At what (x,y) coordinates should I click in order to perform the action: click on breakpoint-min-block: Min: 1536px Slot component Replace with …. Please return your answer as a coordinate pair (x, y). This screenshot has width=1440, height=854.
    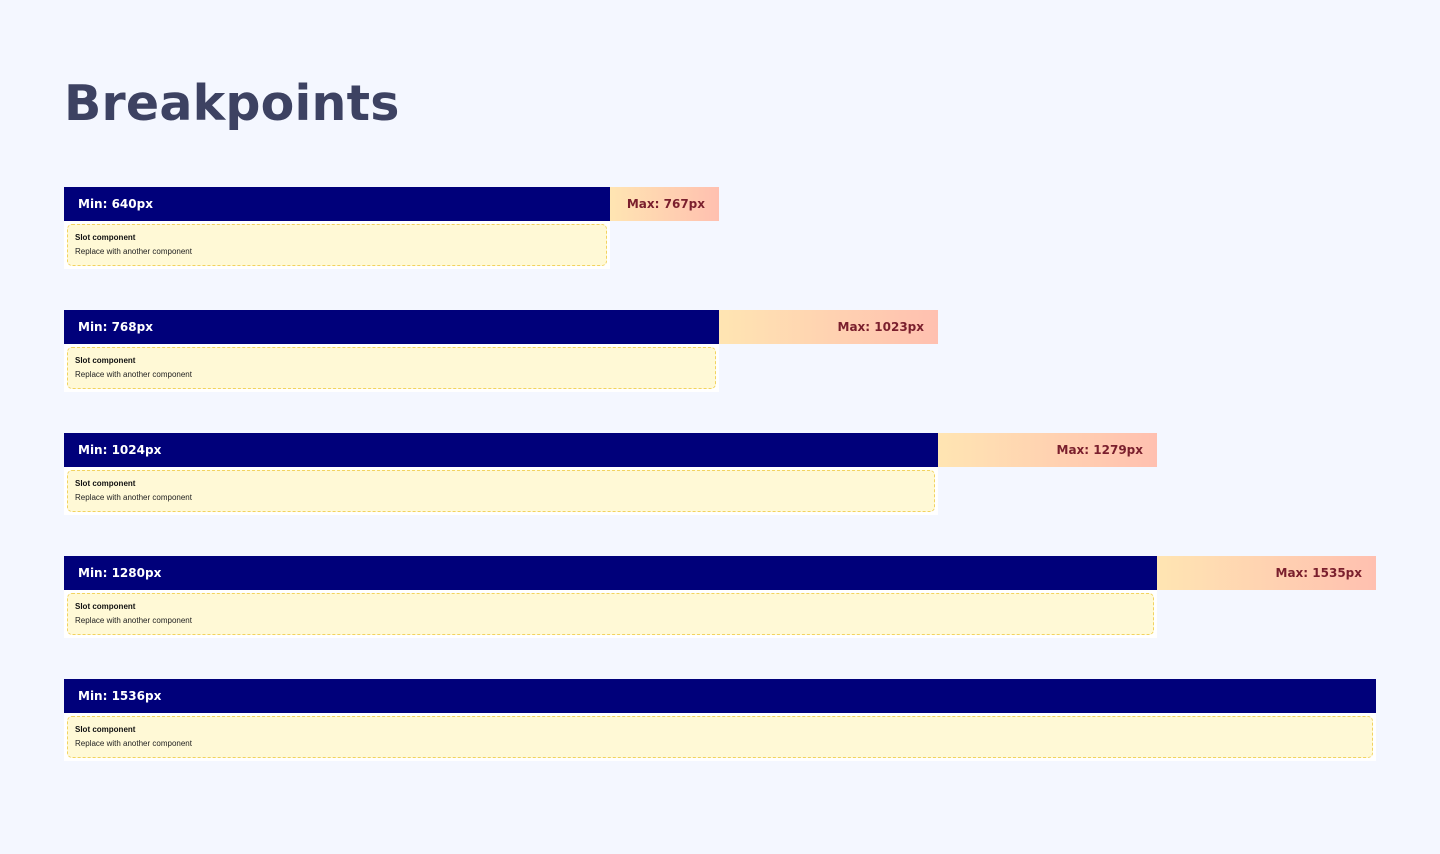
    Looking at the image, I should click on (720, 721).